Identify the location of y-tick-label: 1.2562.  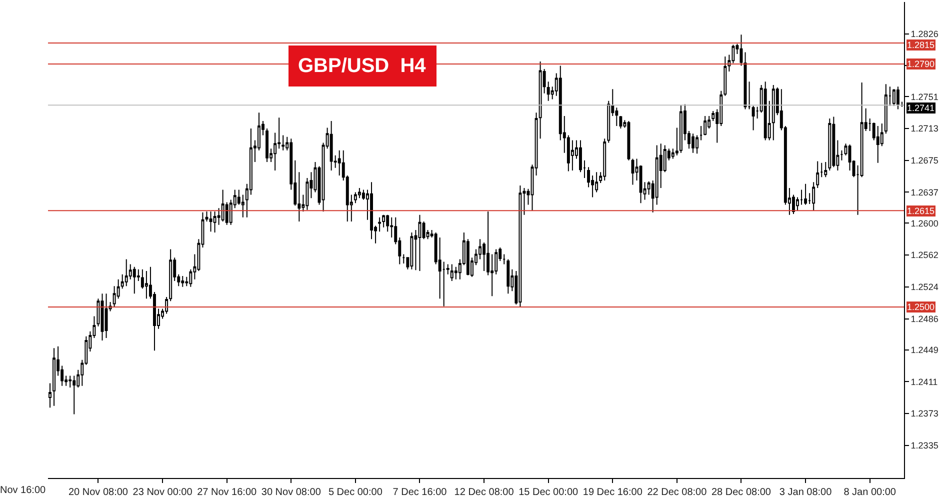
(924, 255).